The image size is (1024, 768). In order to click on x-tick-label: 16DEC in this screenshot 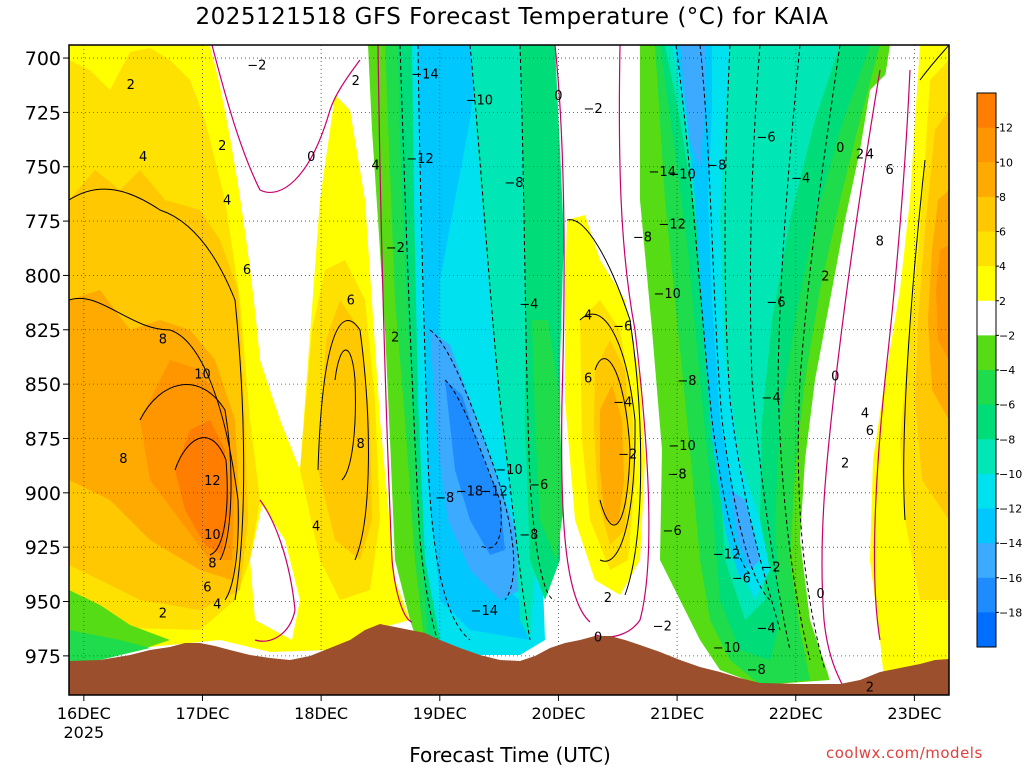, I will do `click(84, 713)`.